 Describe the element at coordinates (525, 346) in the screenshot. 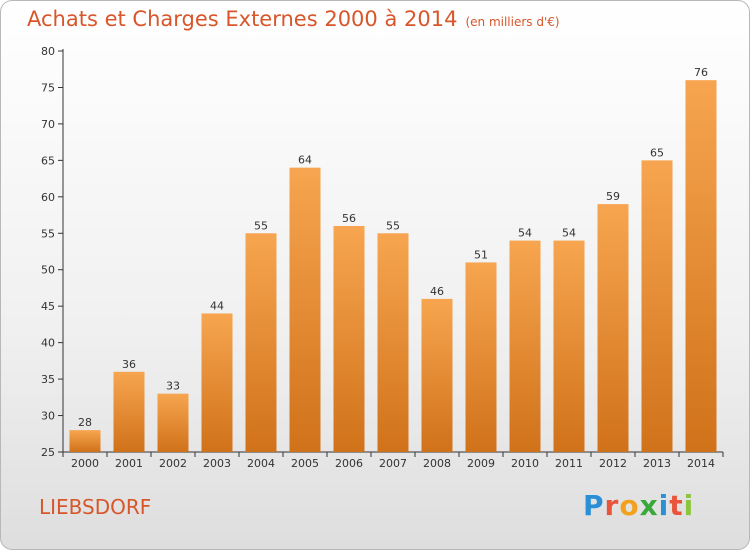

I see `bar-2010` at that location.